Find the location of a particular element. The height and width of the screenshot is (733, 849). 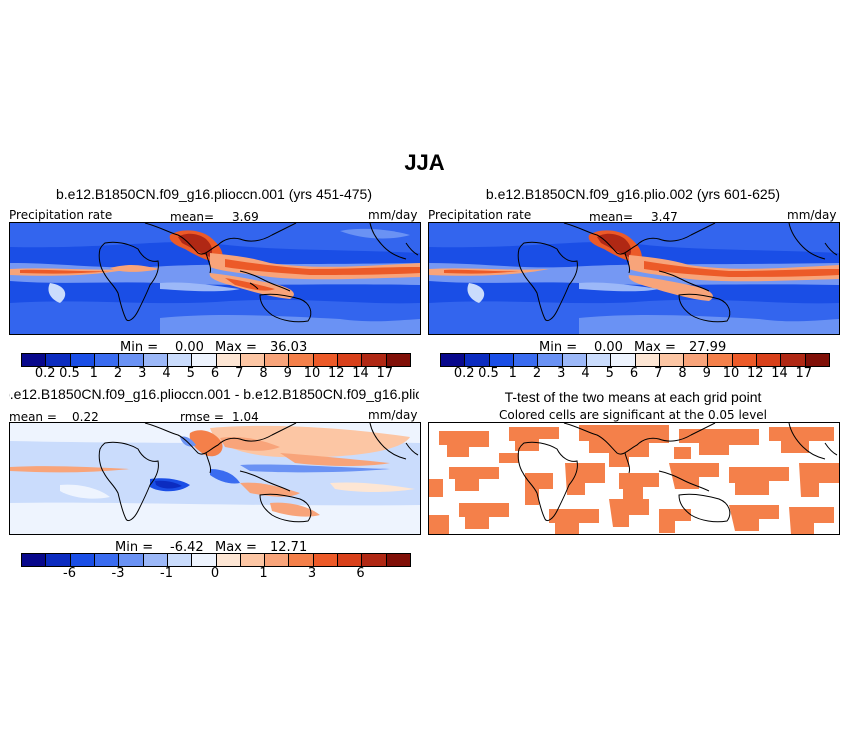

colorbar-tick-label: 0.2 is located at coordinates (464, 373).